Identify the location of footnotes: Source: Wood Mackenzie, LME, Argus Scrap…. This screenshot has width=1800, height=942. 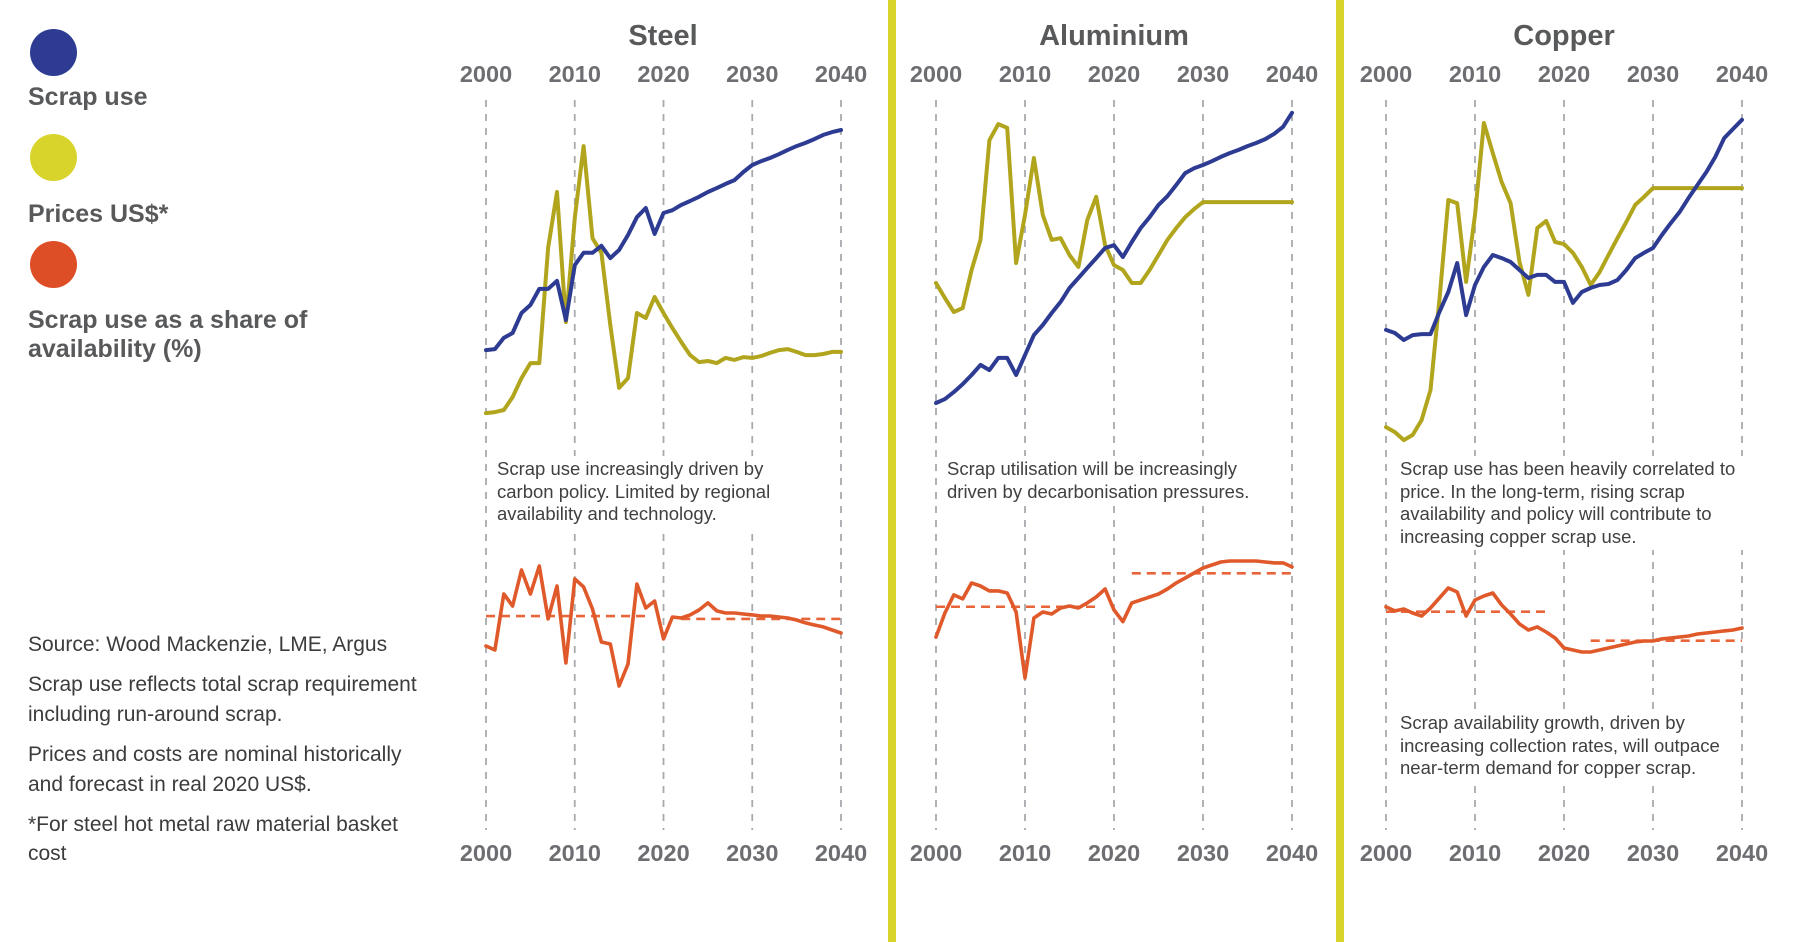
(230, 755).